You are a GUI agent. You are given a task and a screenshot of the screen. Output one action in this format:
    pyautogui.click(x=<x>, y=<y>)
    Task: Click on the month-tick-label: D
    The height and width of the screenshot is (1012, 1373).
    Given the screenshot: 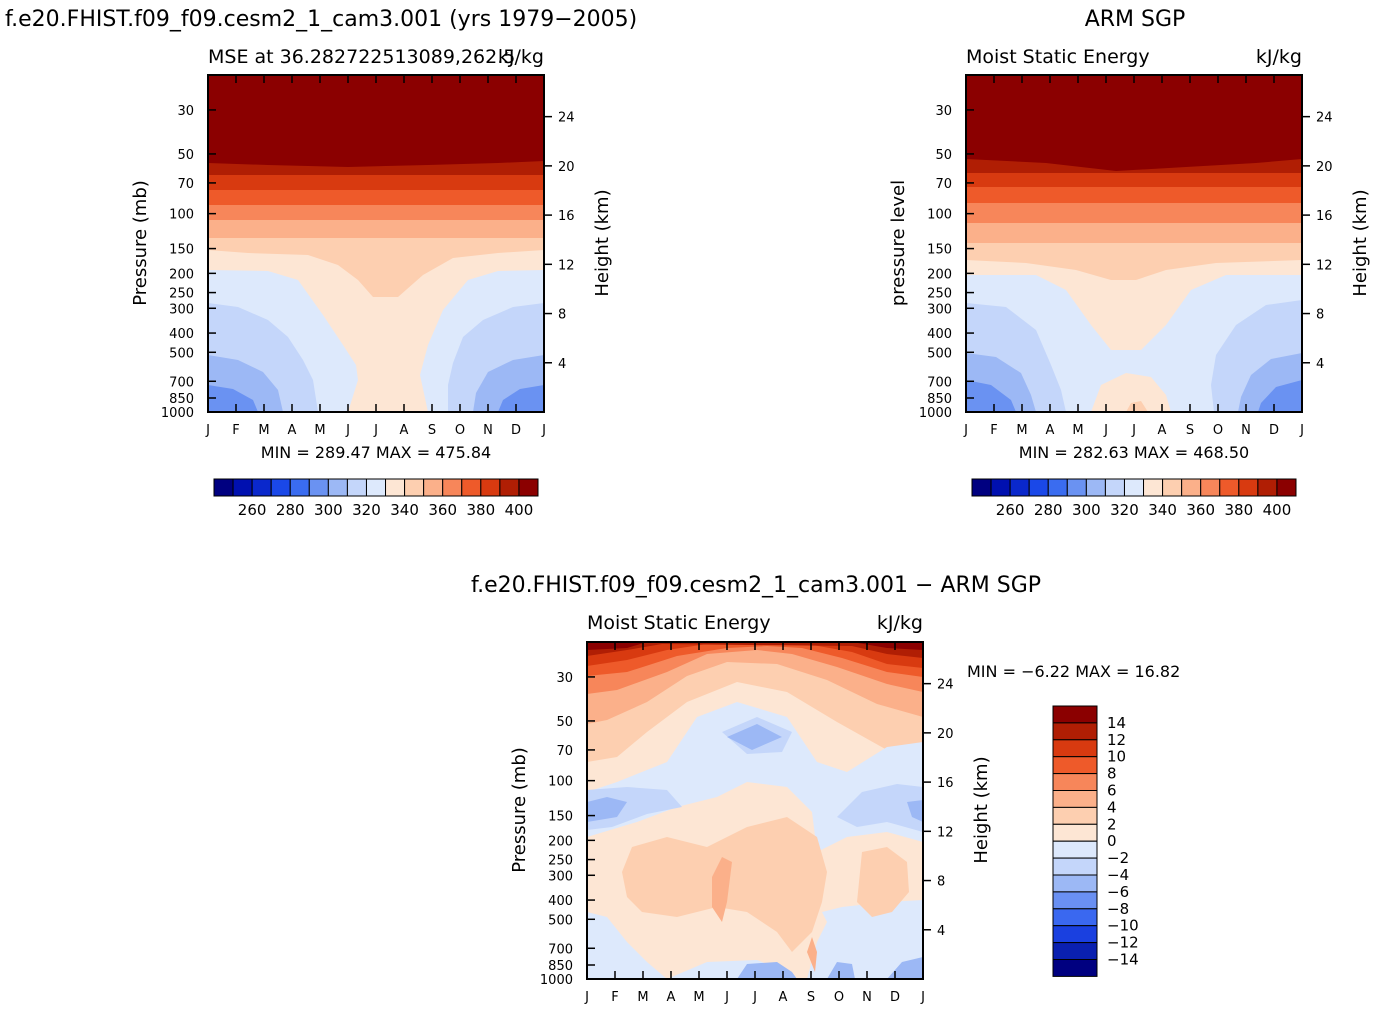 What is the action you would take?
    pyautogui.click(x=516, y=430)
    